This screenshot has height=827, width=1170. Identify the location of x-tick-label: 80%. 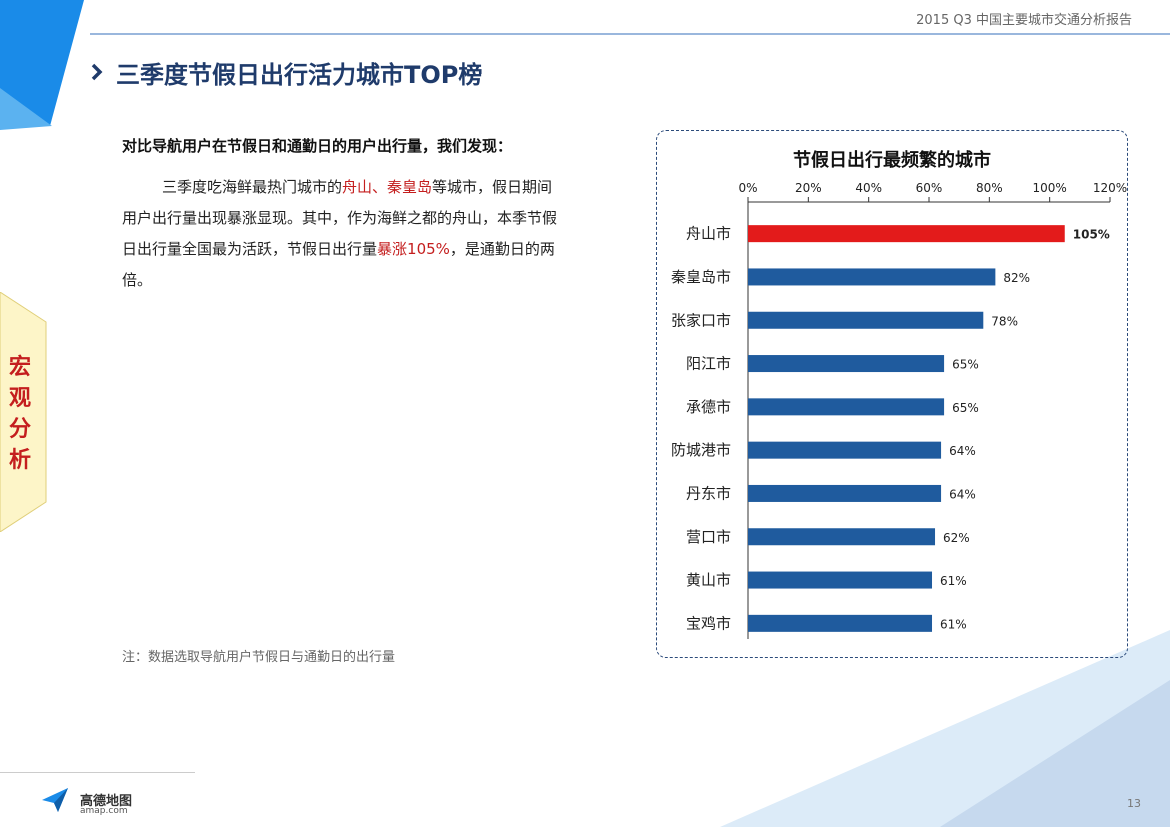
(989, 188).